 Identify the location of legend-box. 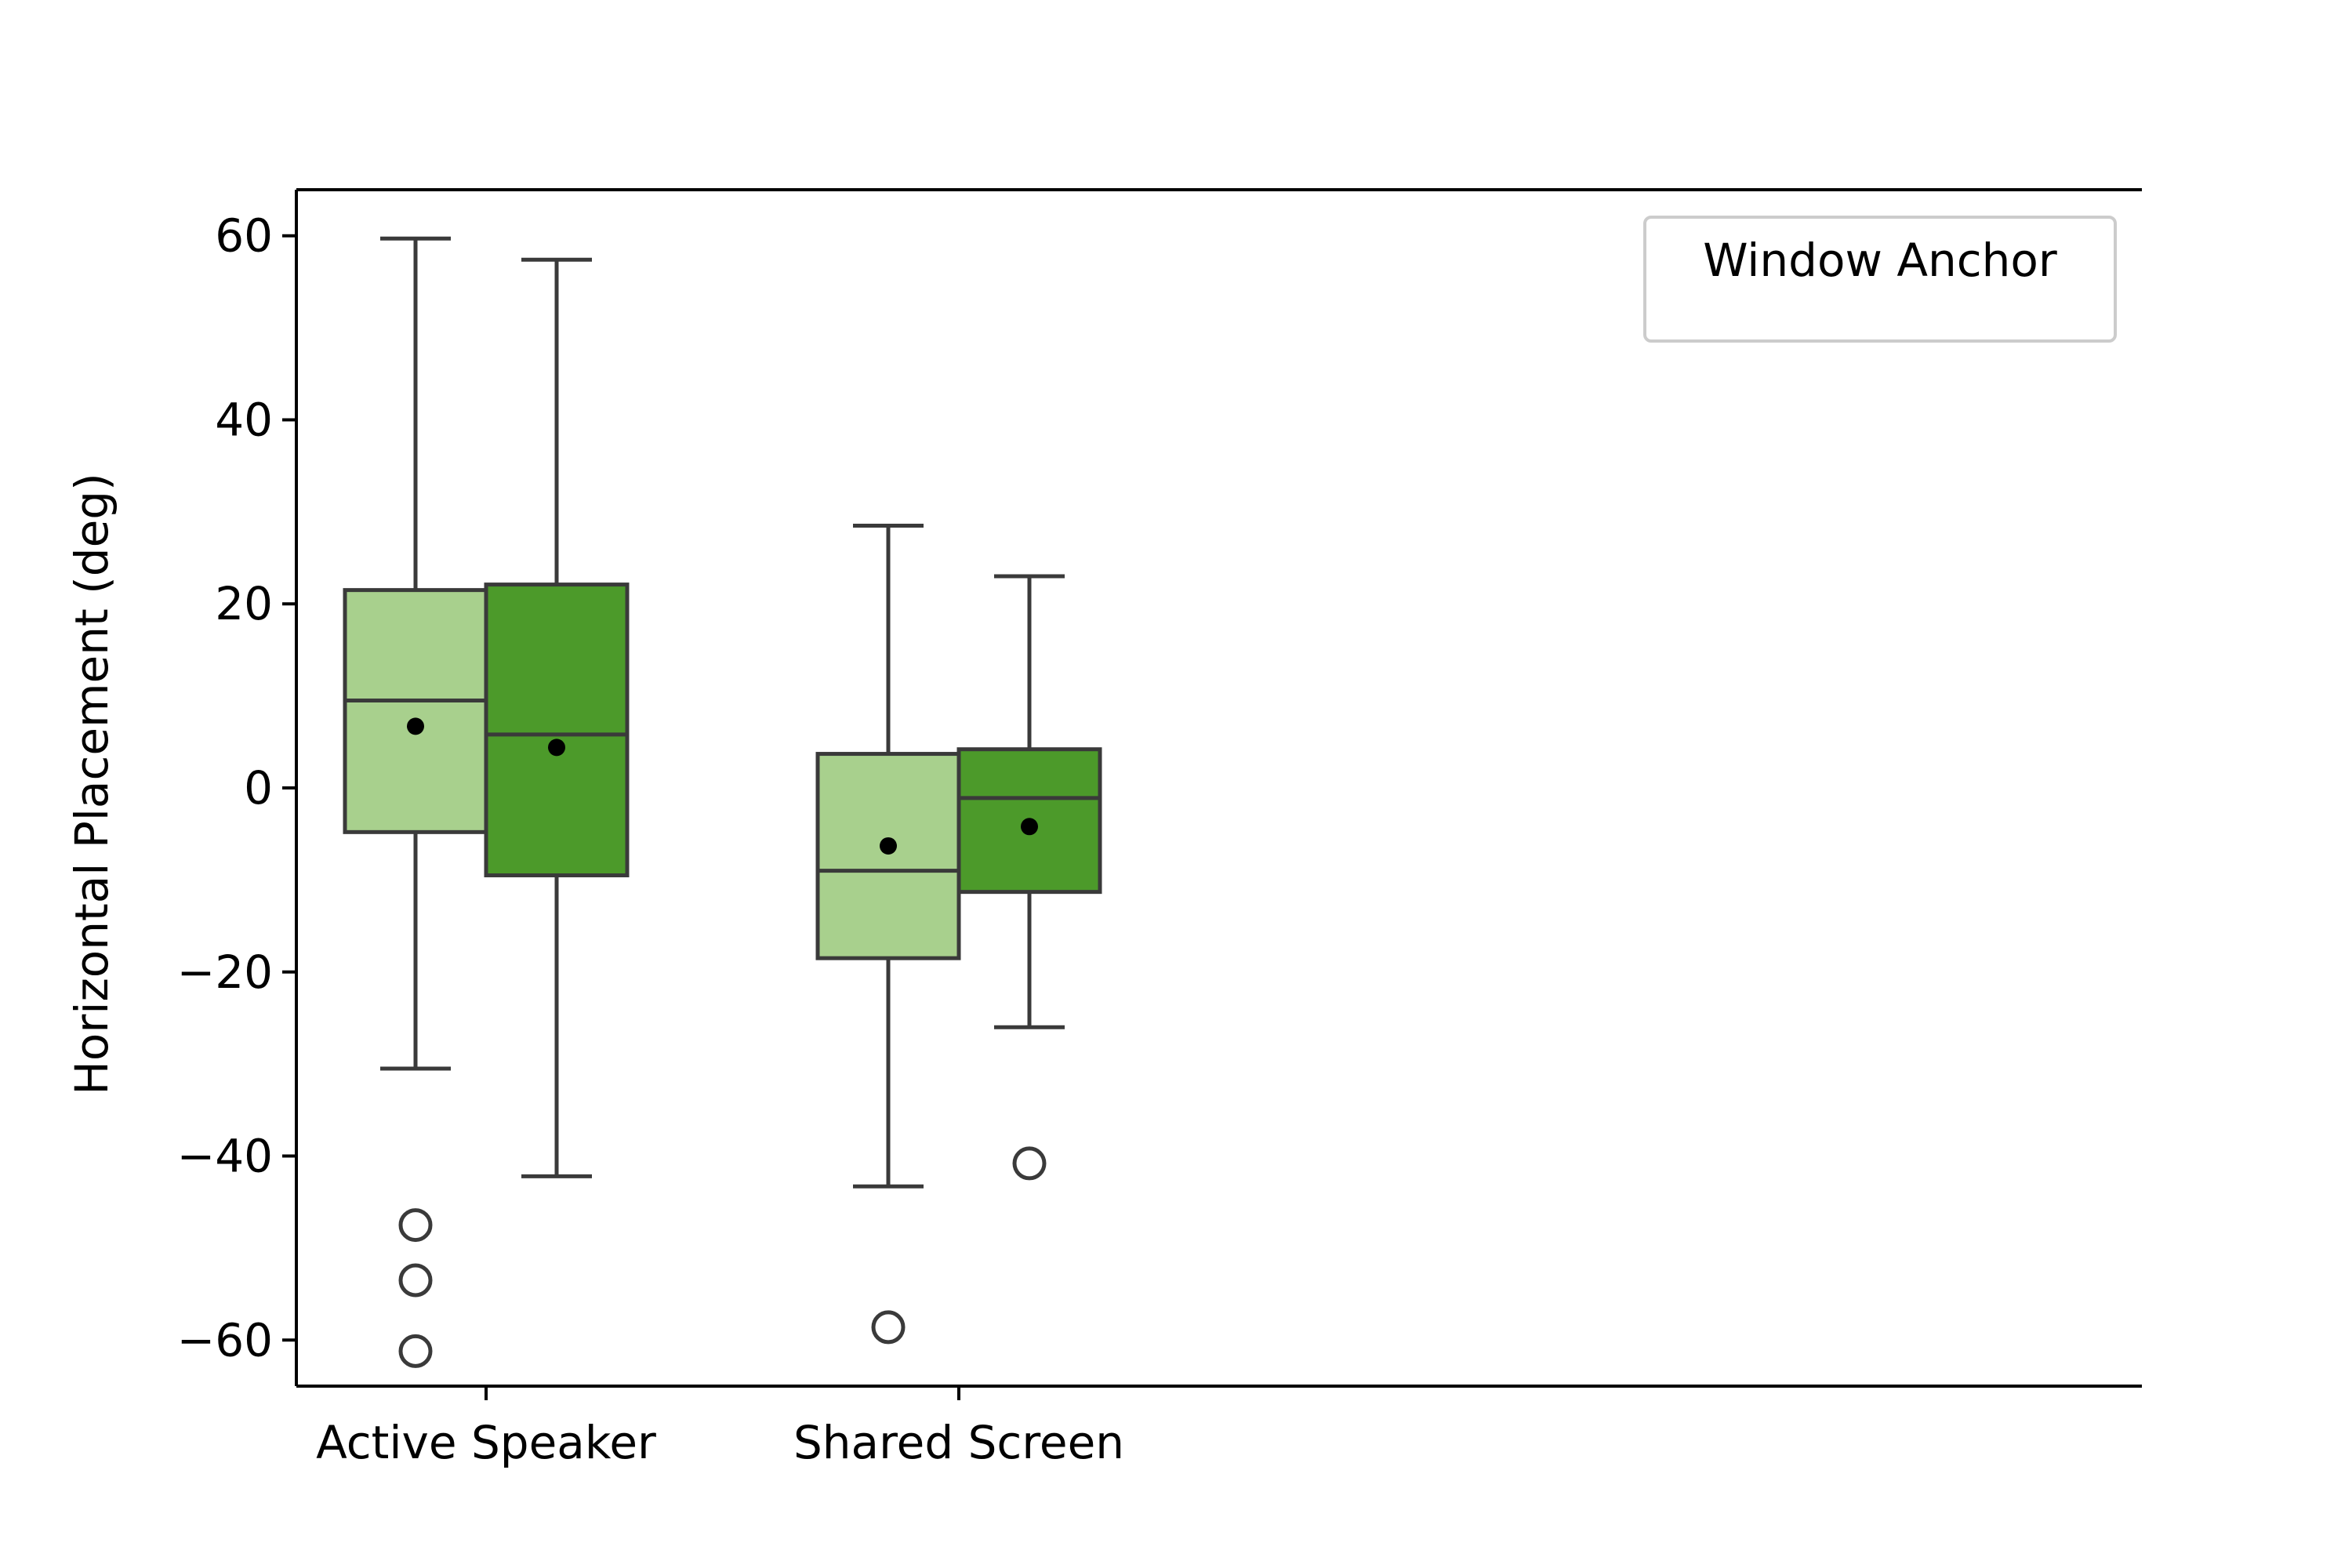
(1880, 279).